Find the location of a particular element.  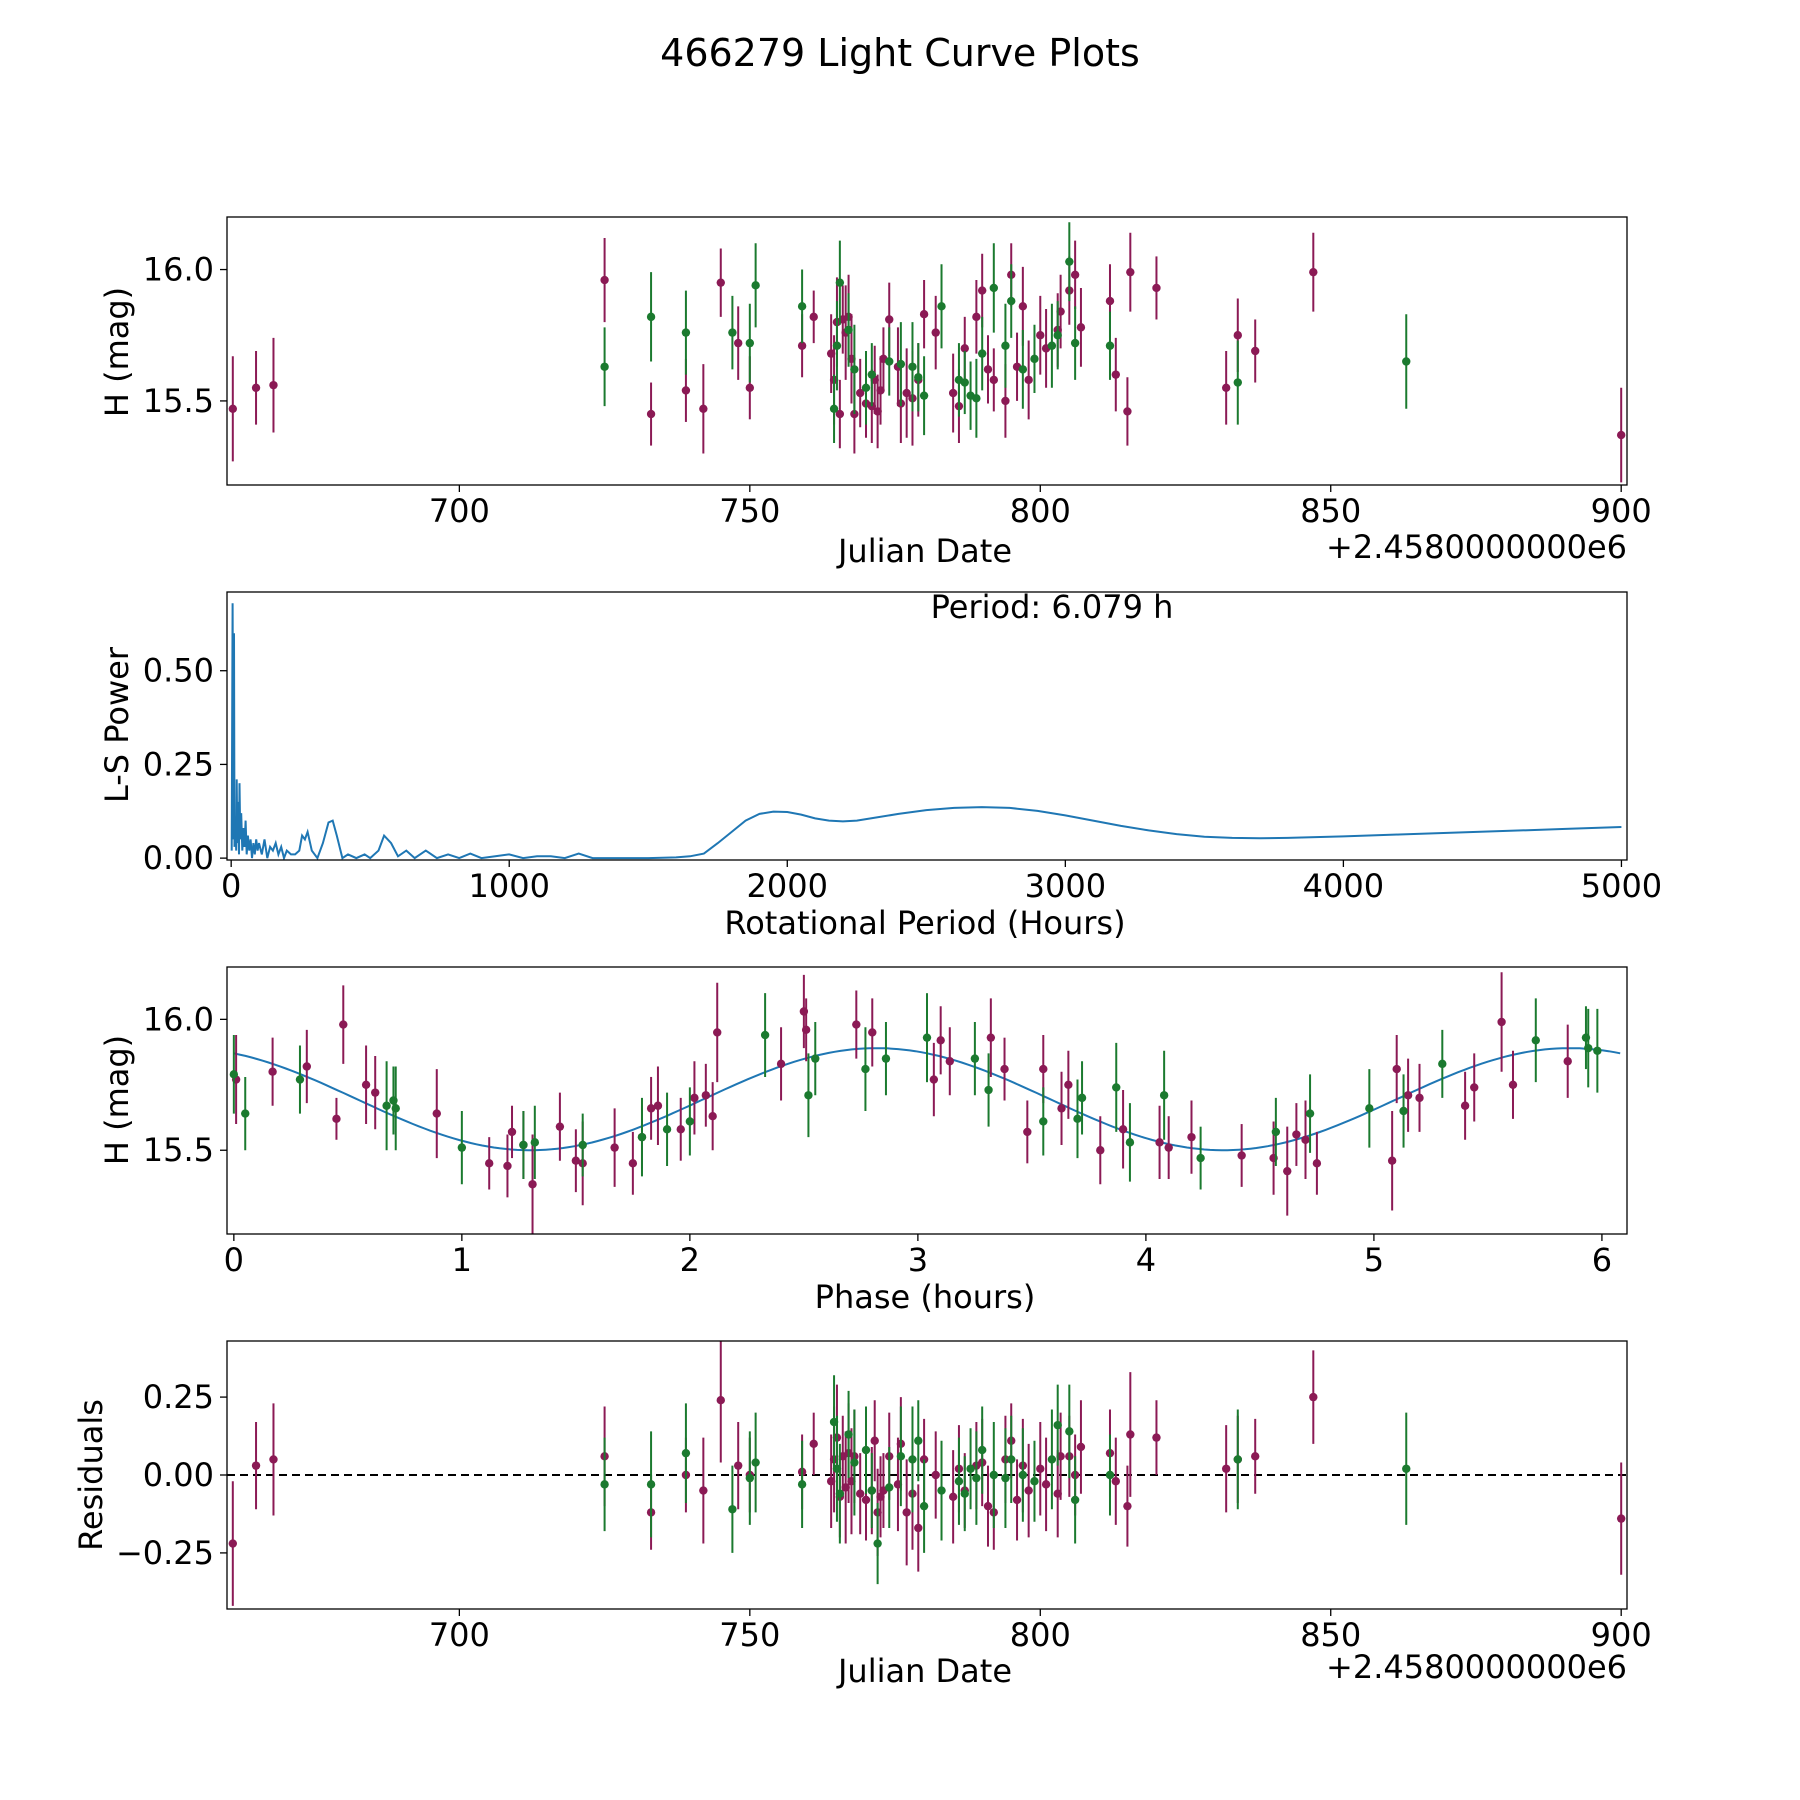

light-curve-frame is located at coordinates (927, 351).